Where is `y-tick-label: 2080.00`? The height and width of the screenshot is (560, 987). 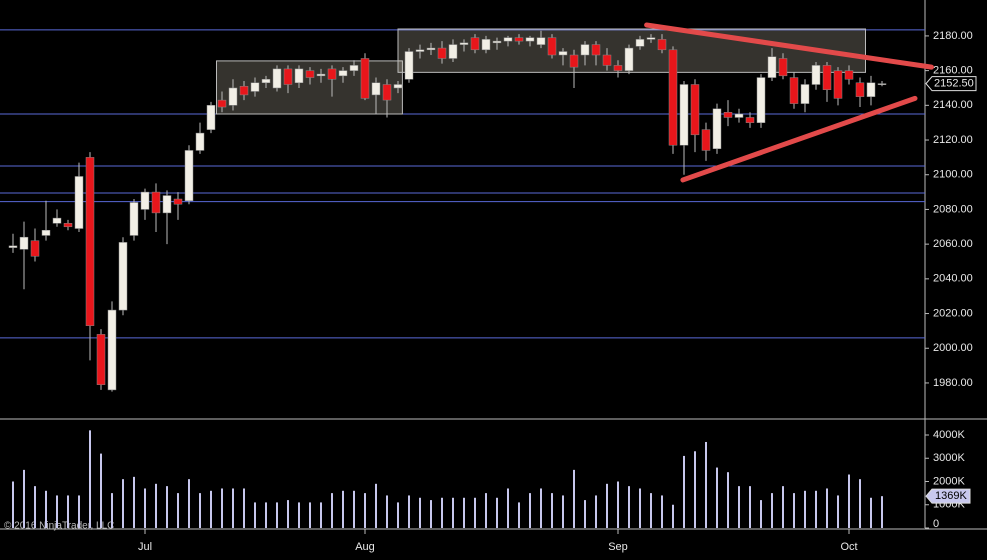
y-tick-label: 2080.00 is located at coordinates (953, 209).